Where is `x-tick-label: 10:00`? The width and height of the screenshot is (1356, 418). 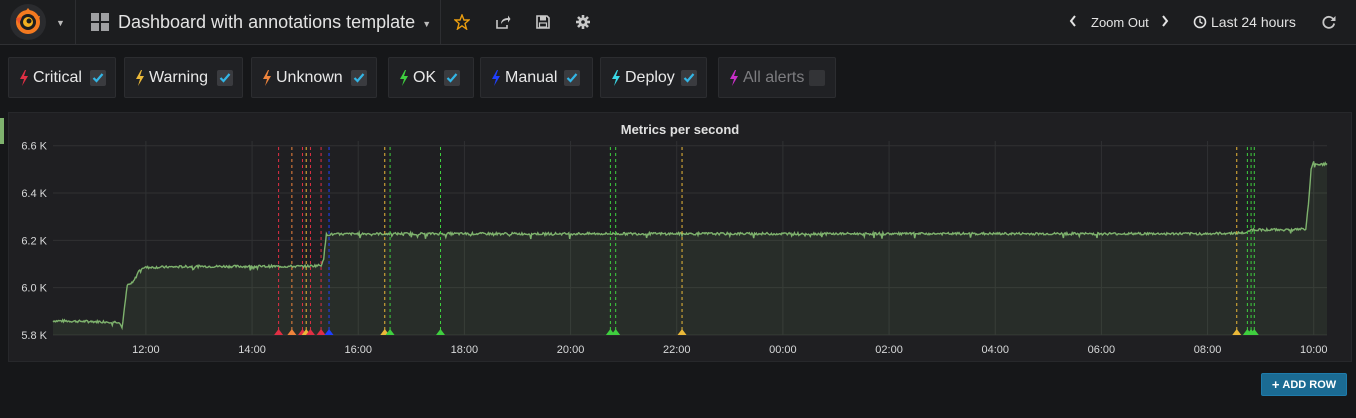
x-tick-label: 10:00 is located at coordinates (1314, 350).